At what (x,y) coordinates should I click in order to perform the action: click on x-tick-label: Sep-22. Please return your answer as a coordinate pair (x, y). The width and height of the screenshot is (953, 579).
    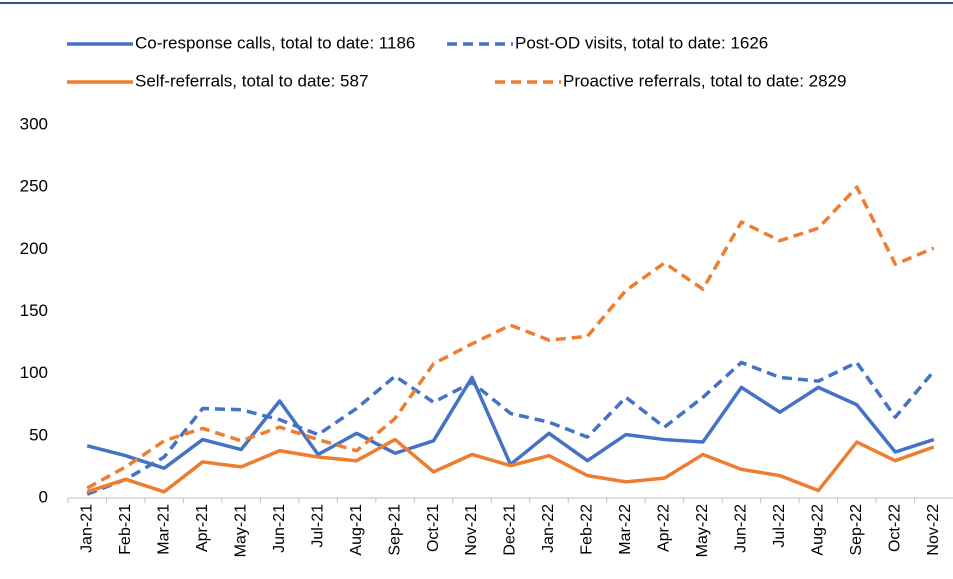
    Looking at the image, I should click on (856, 530).